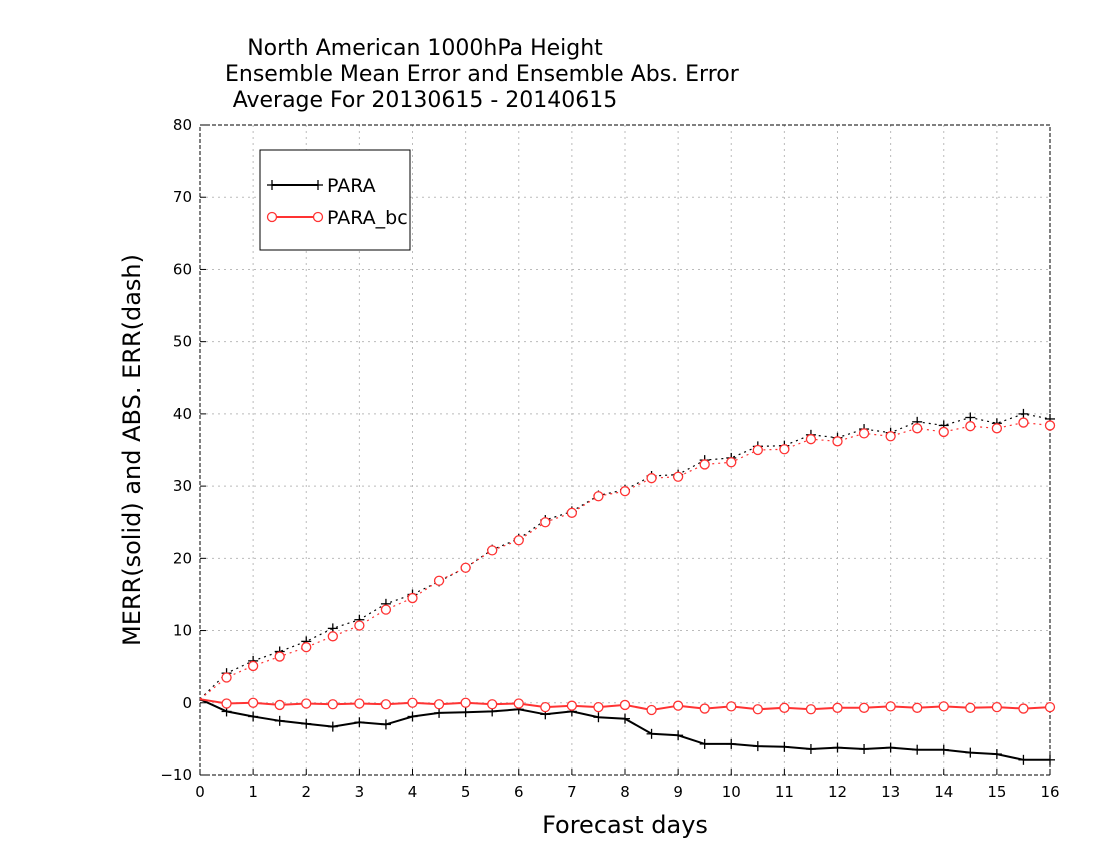 This screenshot has width=1100, height=850. Describe the element at coordinates (425, 48) in the screenshot. I see `chart-title-line-1: North American 1000hPa Height` at that location.